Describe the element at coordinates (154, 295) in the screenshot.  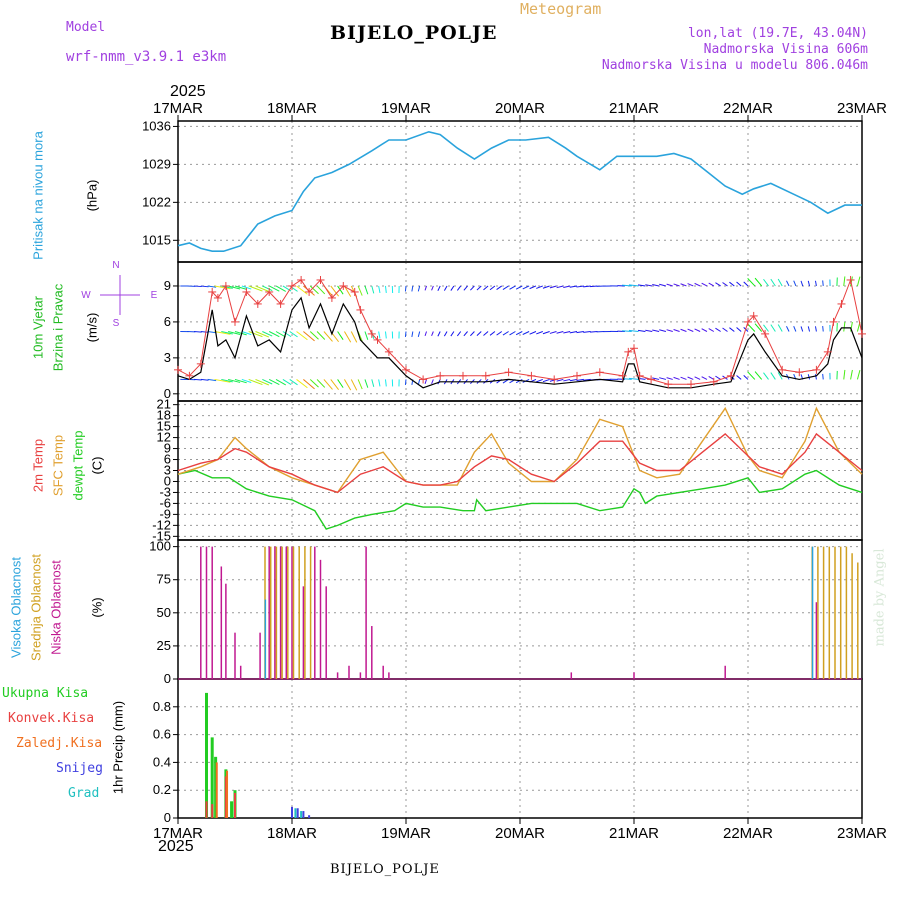
I see `compass-east: E` at that location.